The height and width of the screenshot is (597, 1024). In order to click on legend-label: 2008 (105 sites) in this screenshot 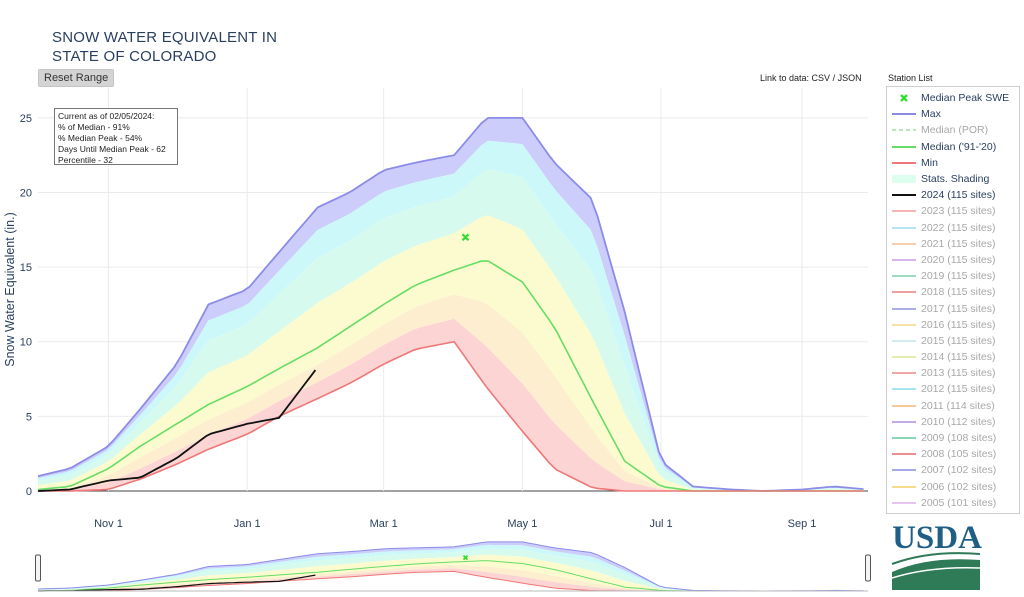, I will do `click(959, 454)`.